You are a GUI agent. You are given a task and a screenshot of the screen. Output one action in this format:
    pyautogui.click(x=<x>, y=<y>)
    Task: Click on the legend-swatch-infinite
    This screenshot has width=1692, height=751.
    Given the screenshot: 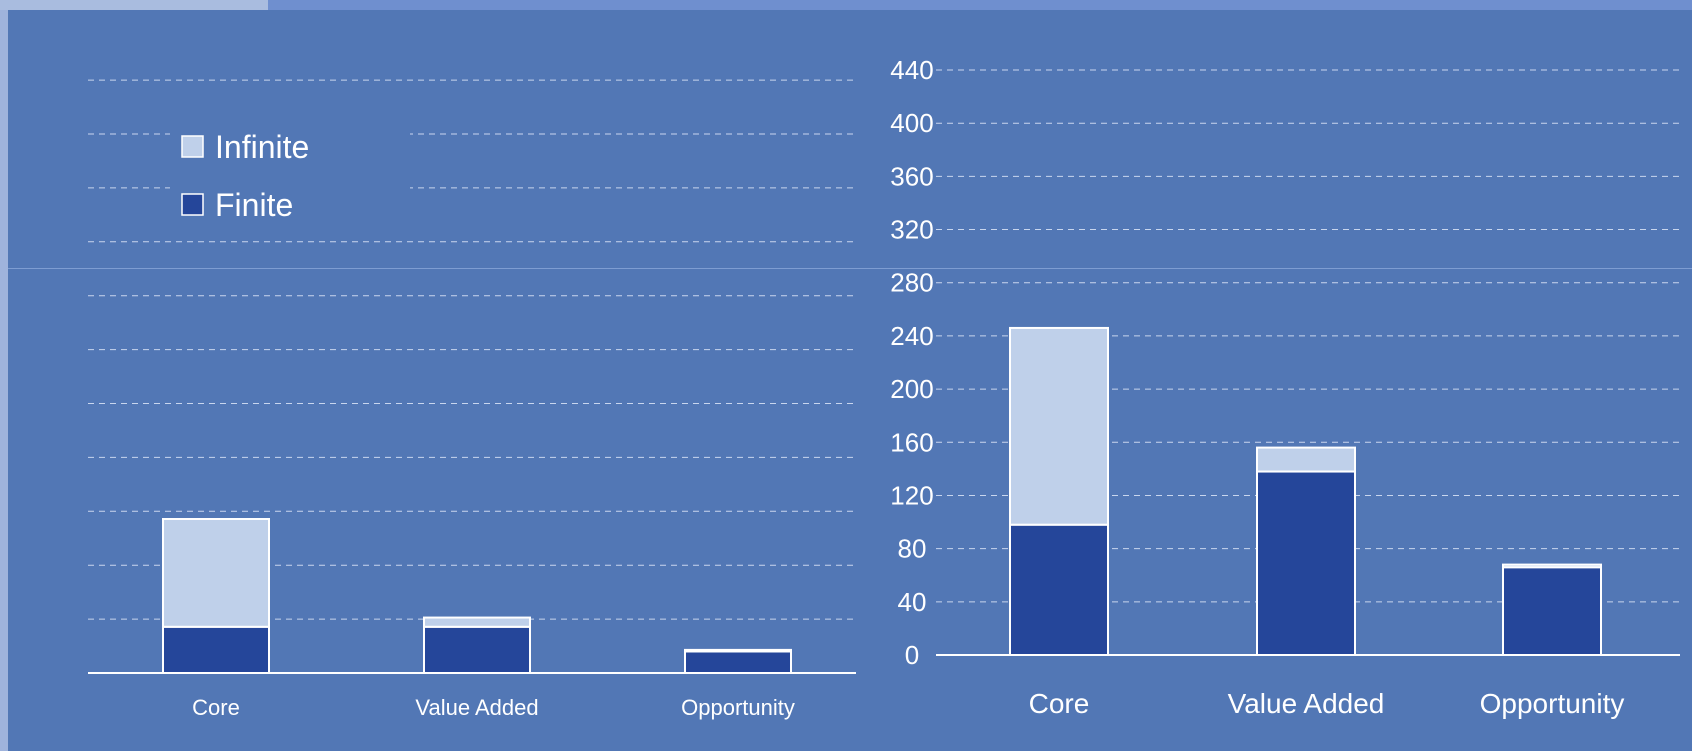 What is the action you would take?
    pyautogui.click(x=192, y=146)
    